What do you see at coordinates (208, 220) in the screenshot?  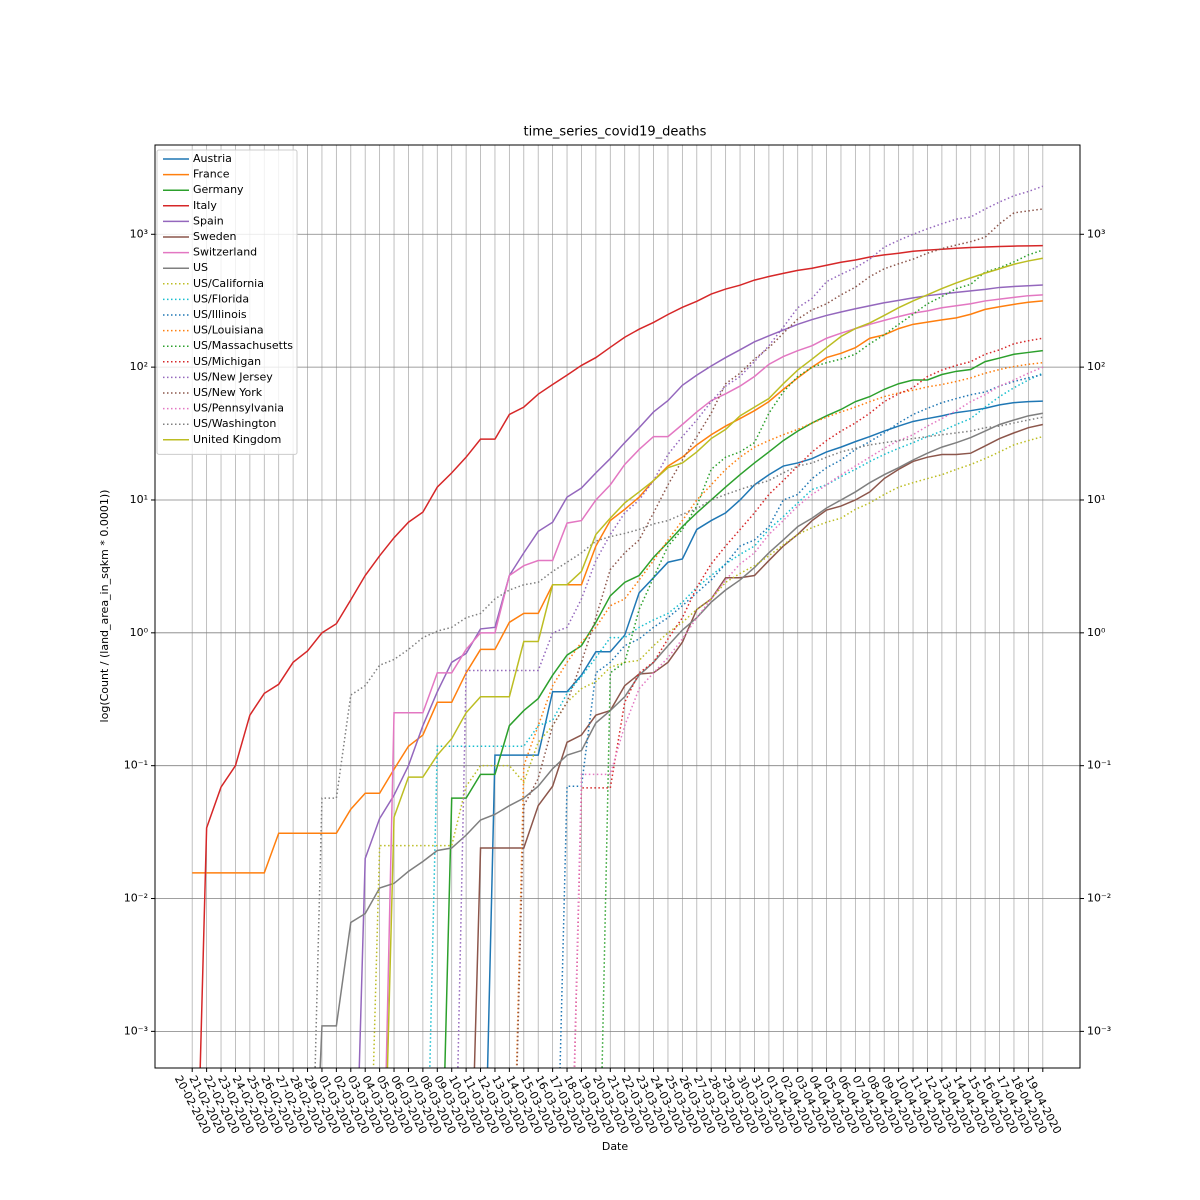 I see `legend-label: Spain` at bounding box center [208, 220].